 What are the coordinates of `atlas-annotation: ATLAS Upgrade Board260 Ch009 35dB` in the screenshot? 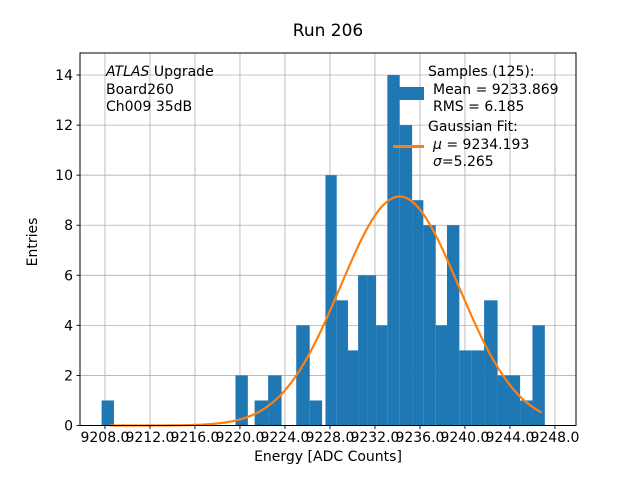 It's located at (160, 90).